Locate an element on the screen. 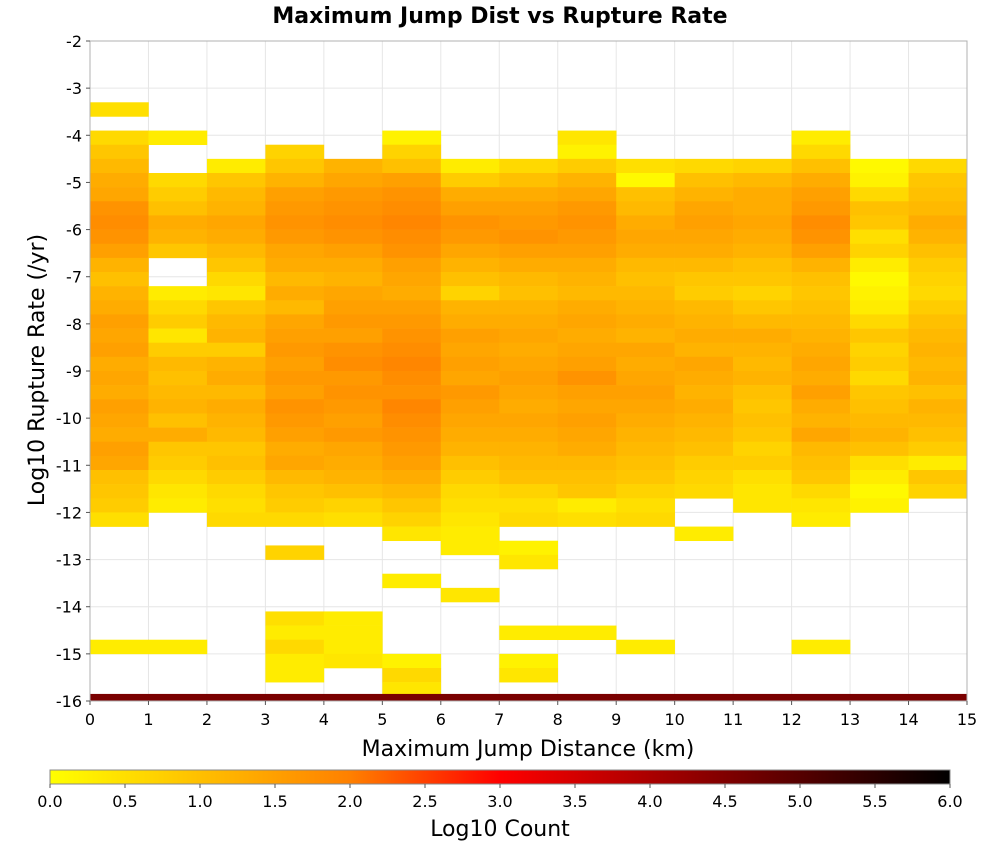  x-tick-label: 12 is located at coordinates (791, 719).